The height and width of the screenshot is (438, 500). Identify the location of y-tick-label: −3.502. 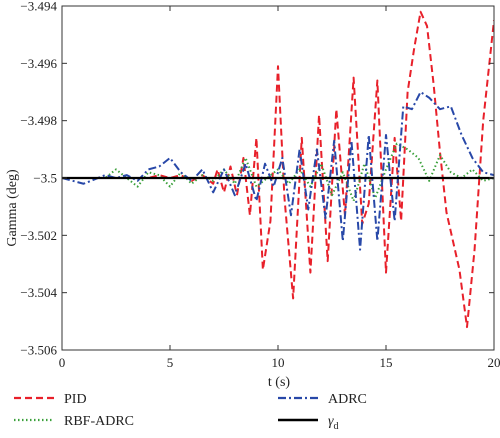
(38, 235).